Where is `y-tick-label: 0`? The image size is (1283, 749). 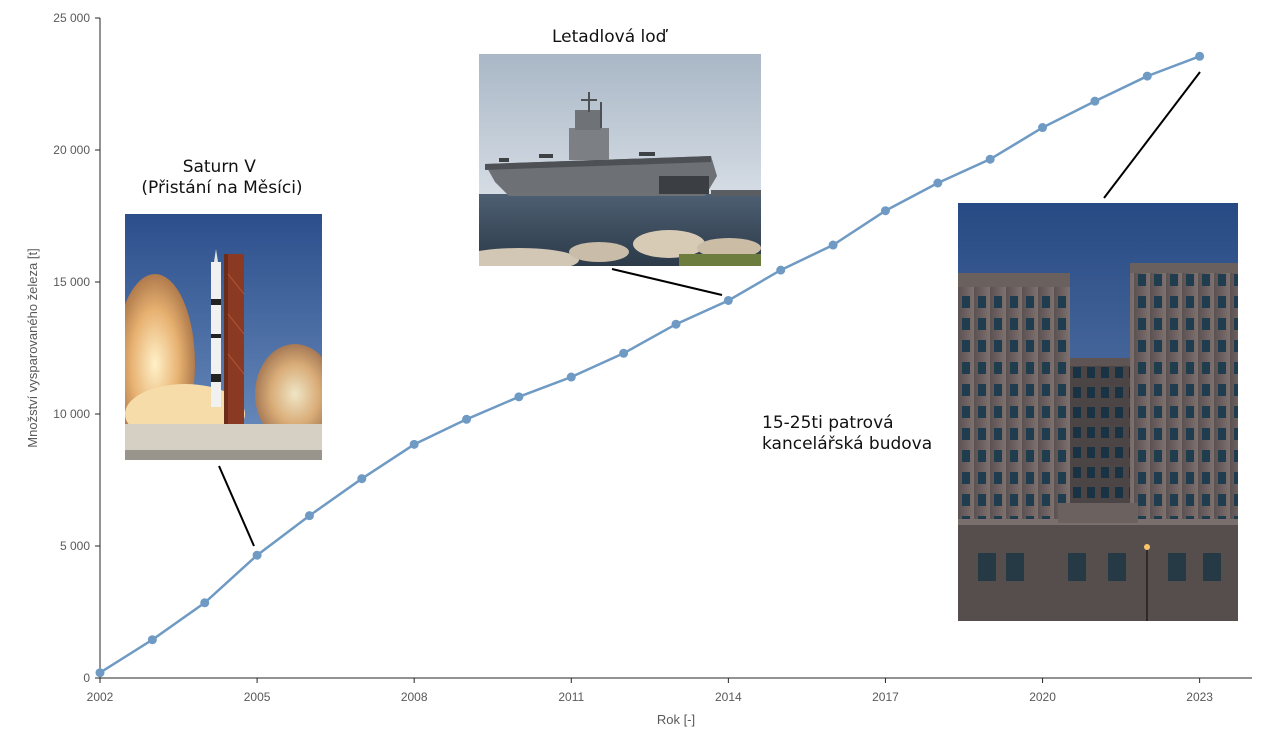
y-tick-label: 0 is located at coordinates (86, 678).